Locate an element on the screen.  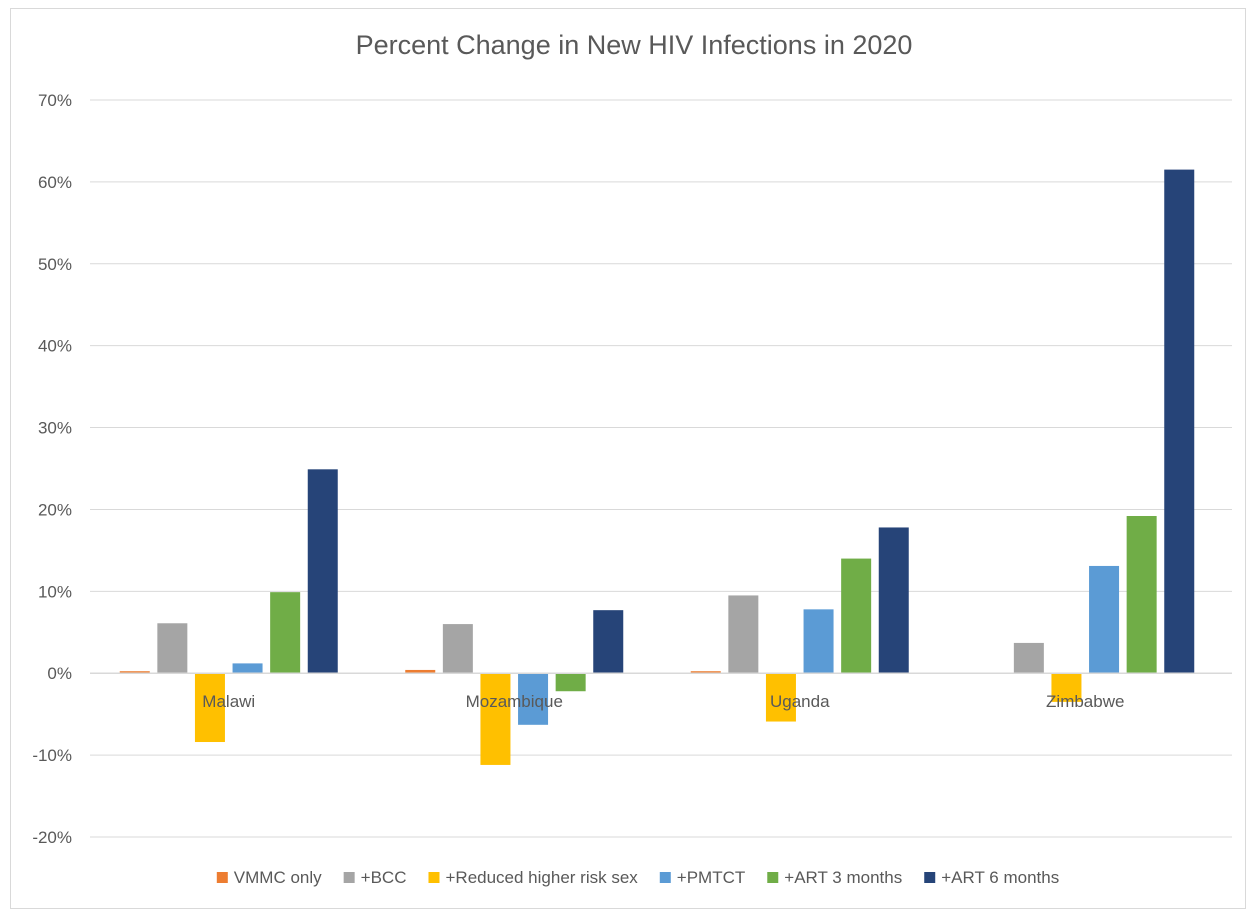
category-label: Zimbabwe is located at coordinates (1085, 701).